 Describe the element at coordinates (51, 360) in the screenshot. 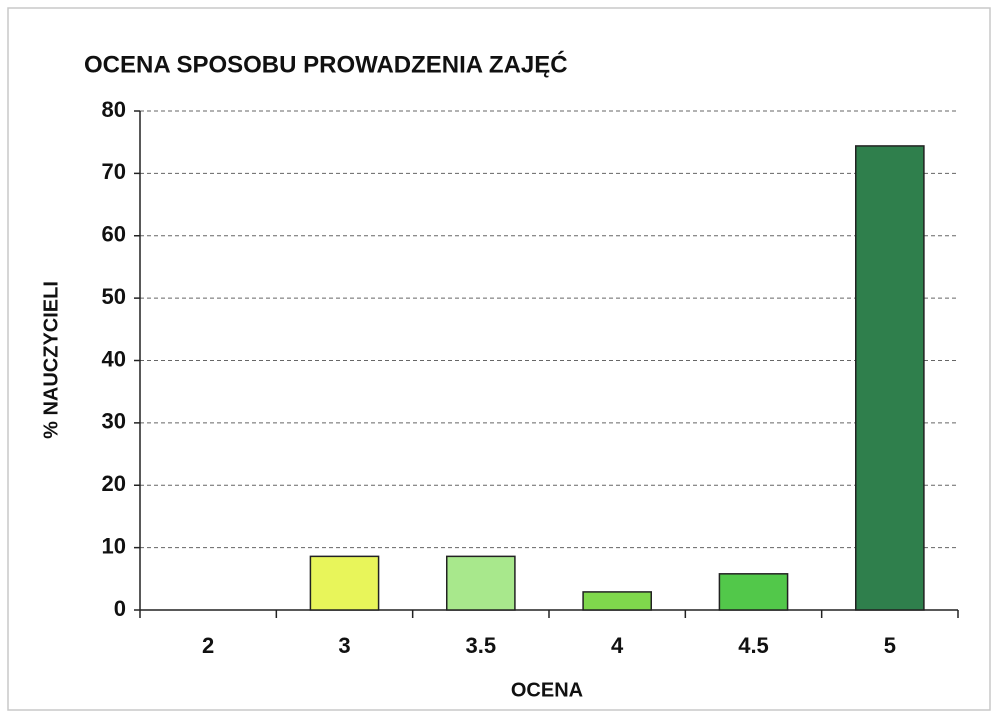

I see `y-axis-label: % NAUCZYCIELI` at that location.